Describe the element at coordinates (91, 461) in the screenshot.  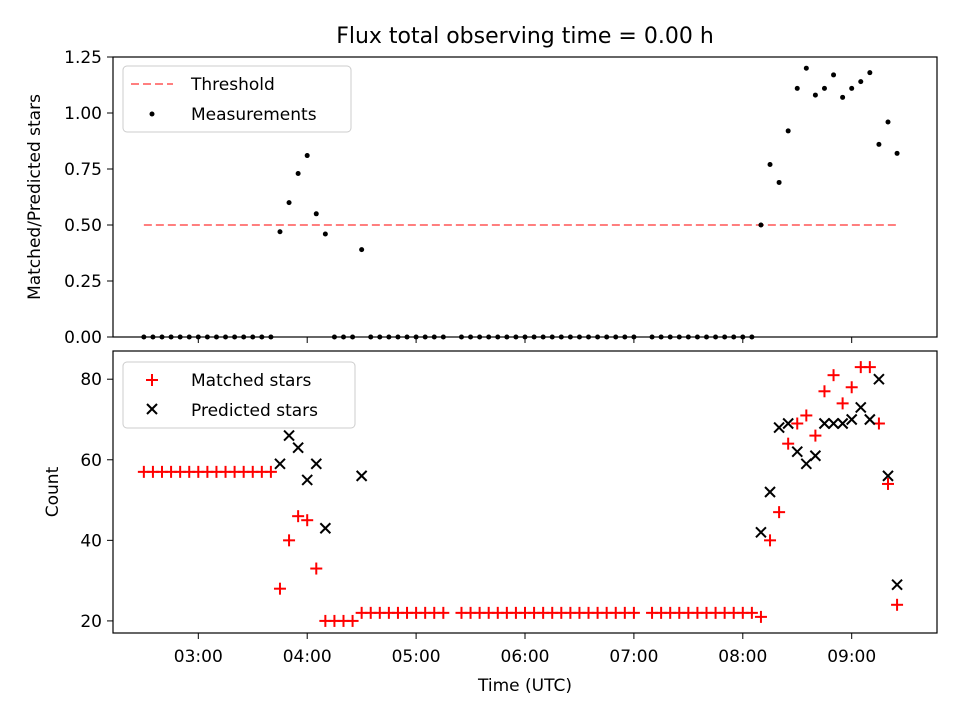
I see `bottom-y-tick-label: 60` at that location.